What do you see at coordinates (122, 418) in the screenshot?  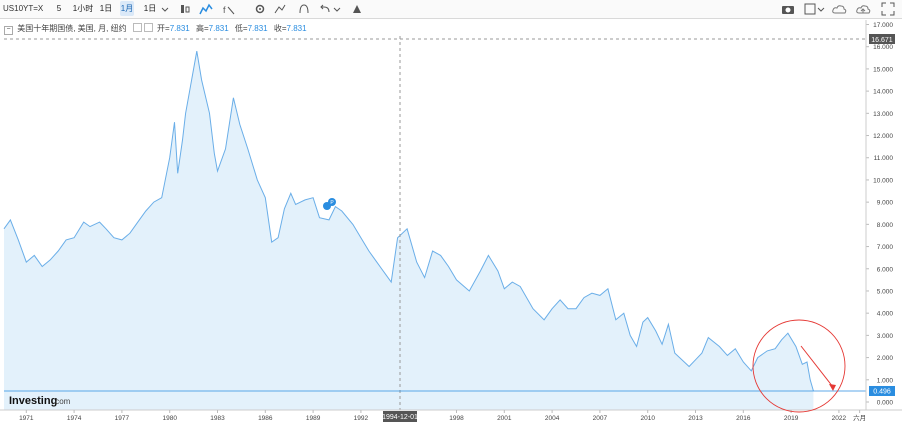 I see `x-tick-label: 1977` at bounding box center [122, 418].